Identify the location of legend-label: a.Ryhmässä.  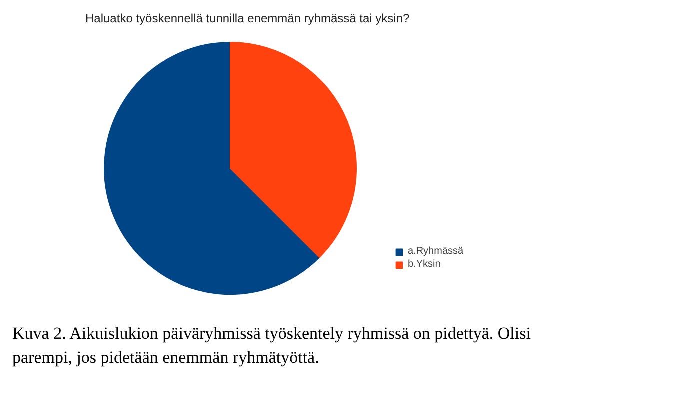
(436, 251).